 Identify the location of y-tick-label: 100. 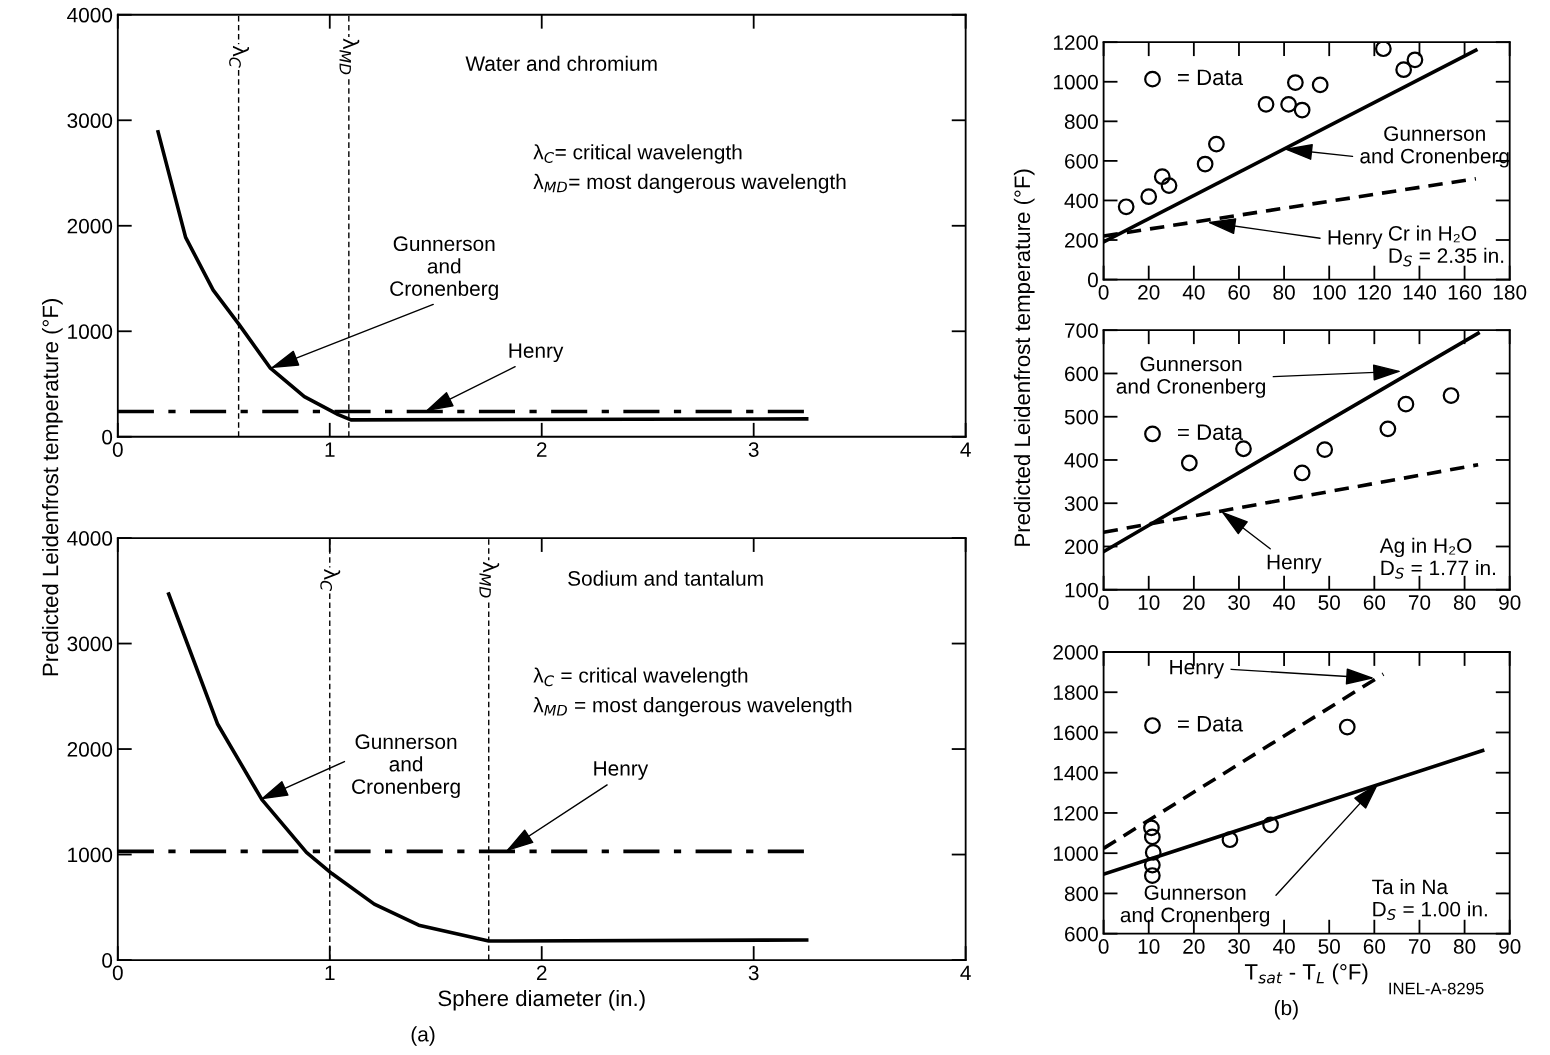
(1081, 590).